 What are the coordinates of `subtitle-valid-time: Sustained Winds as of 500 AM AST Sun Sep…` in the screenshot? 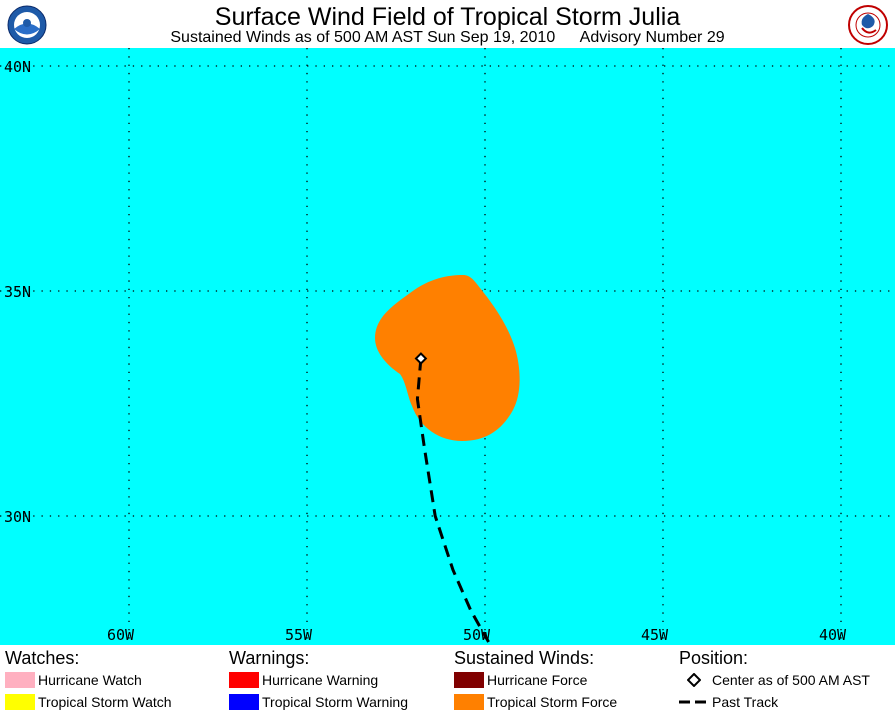 It's located at (363, 37).